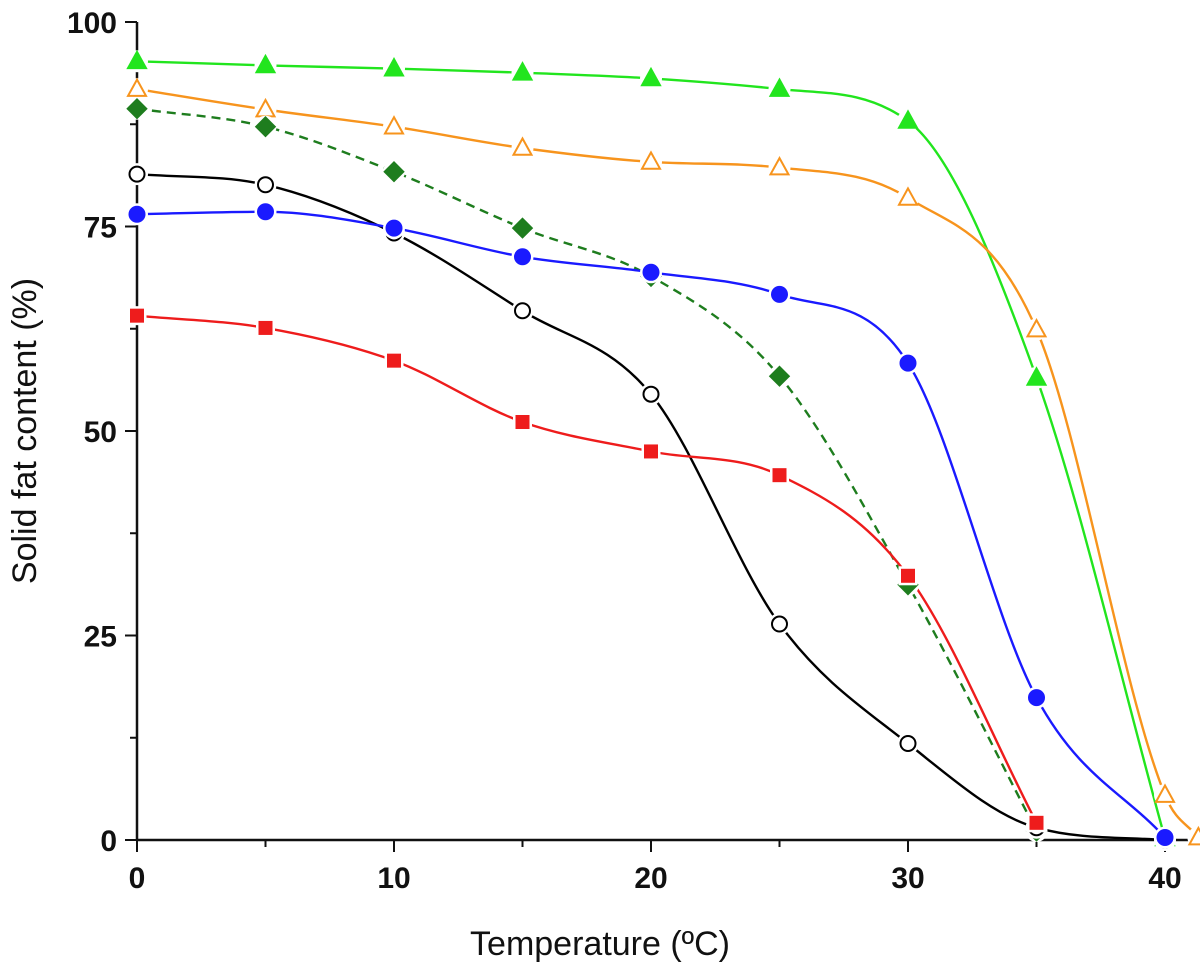 The height and width of the screenshot is (972, 1200). Describe the element at coordinates (1164, 878) in the screenshot. I see `x-tick-label: 40` at that location.